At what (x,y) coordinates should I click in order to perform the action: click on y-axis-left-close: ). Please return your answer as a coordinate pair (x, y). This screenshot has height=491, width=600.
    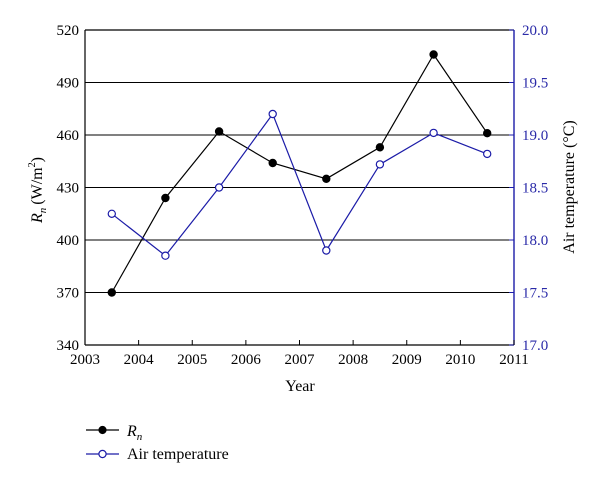
    Looking at the image, I should click on (37, 159).